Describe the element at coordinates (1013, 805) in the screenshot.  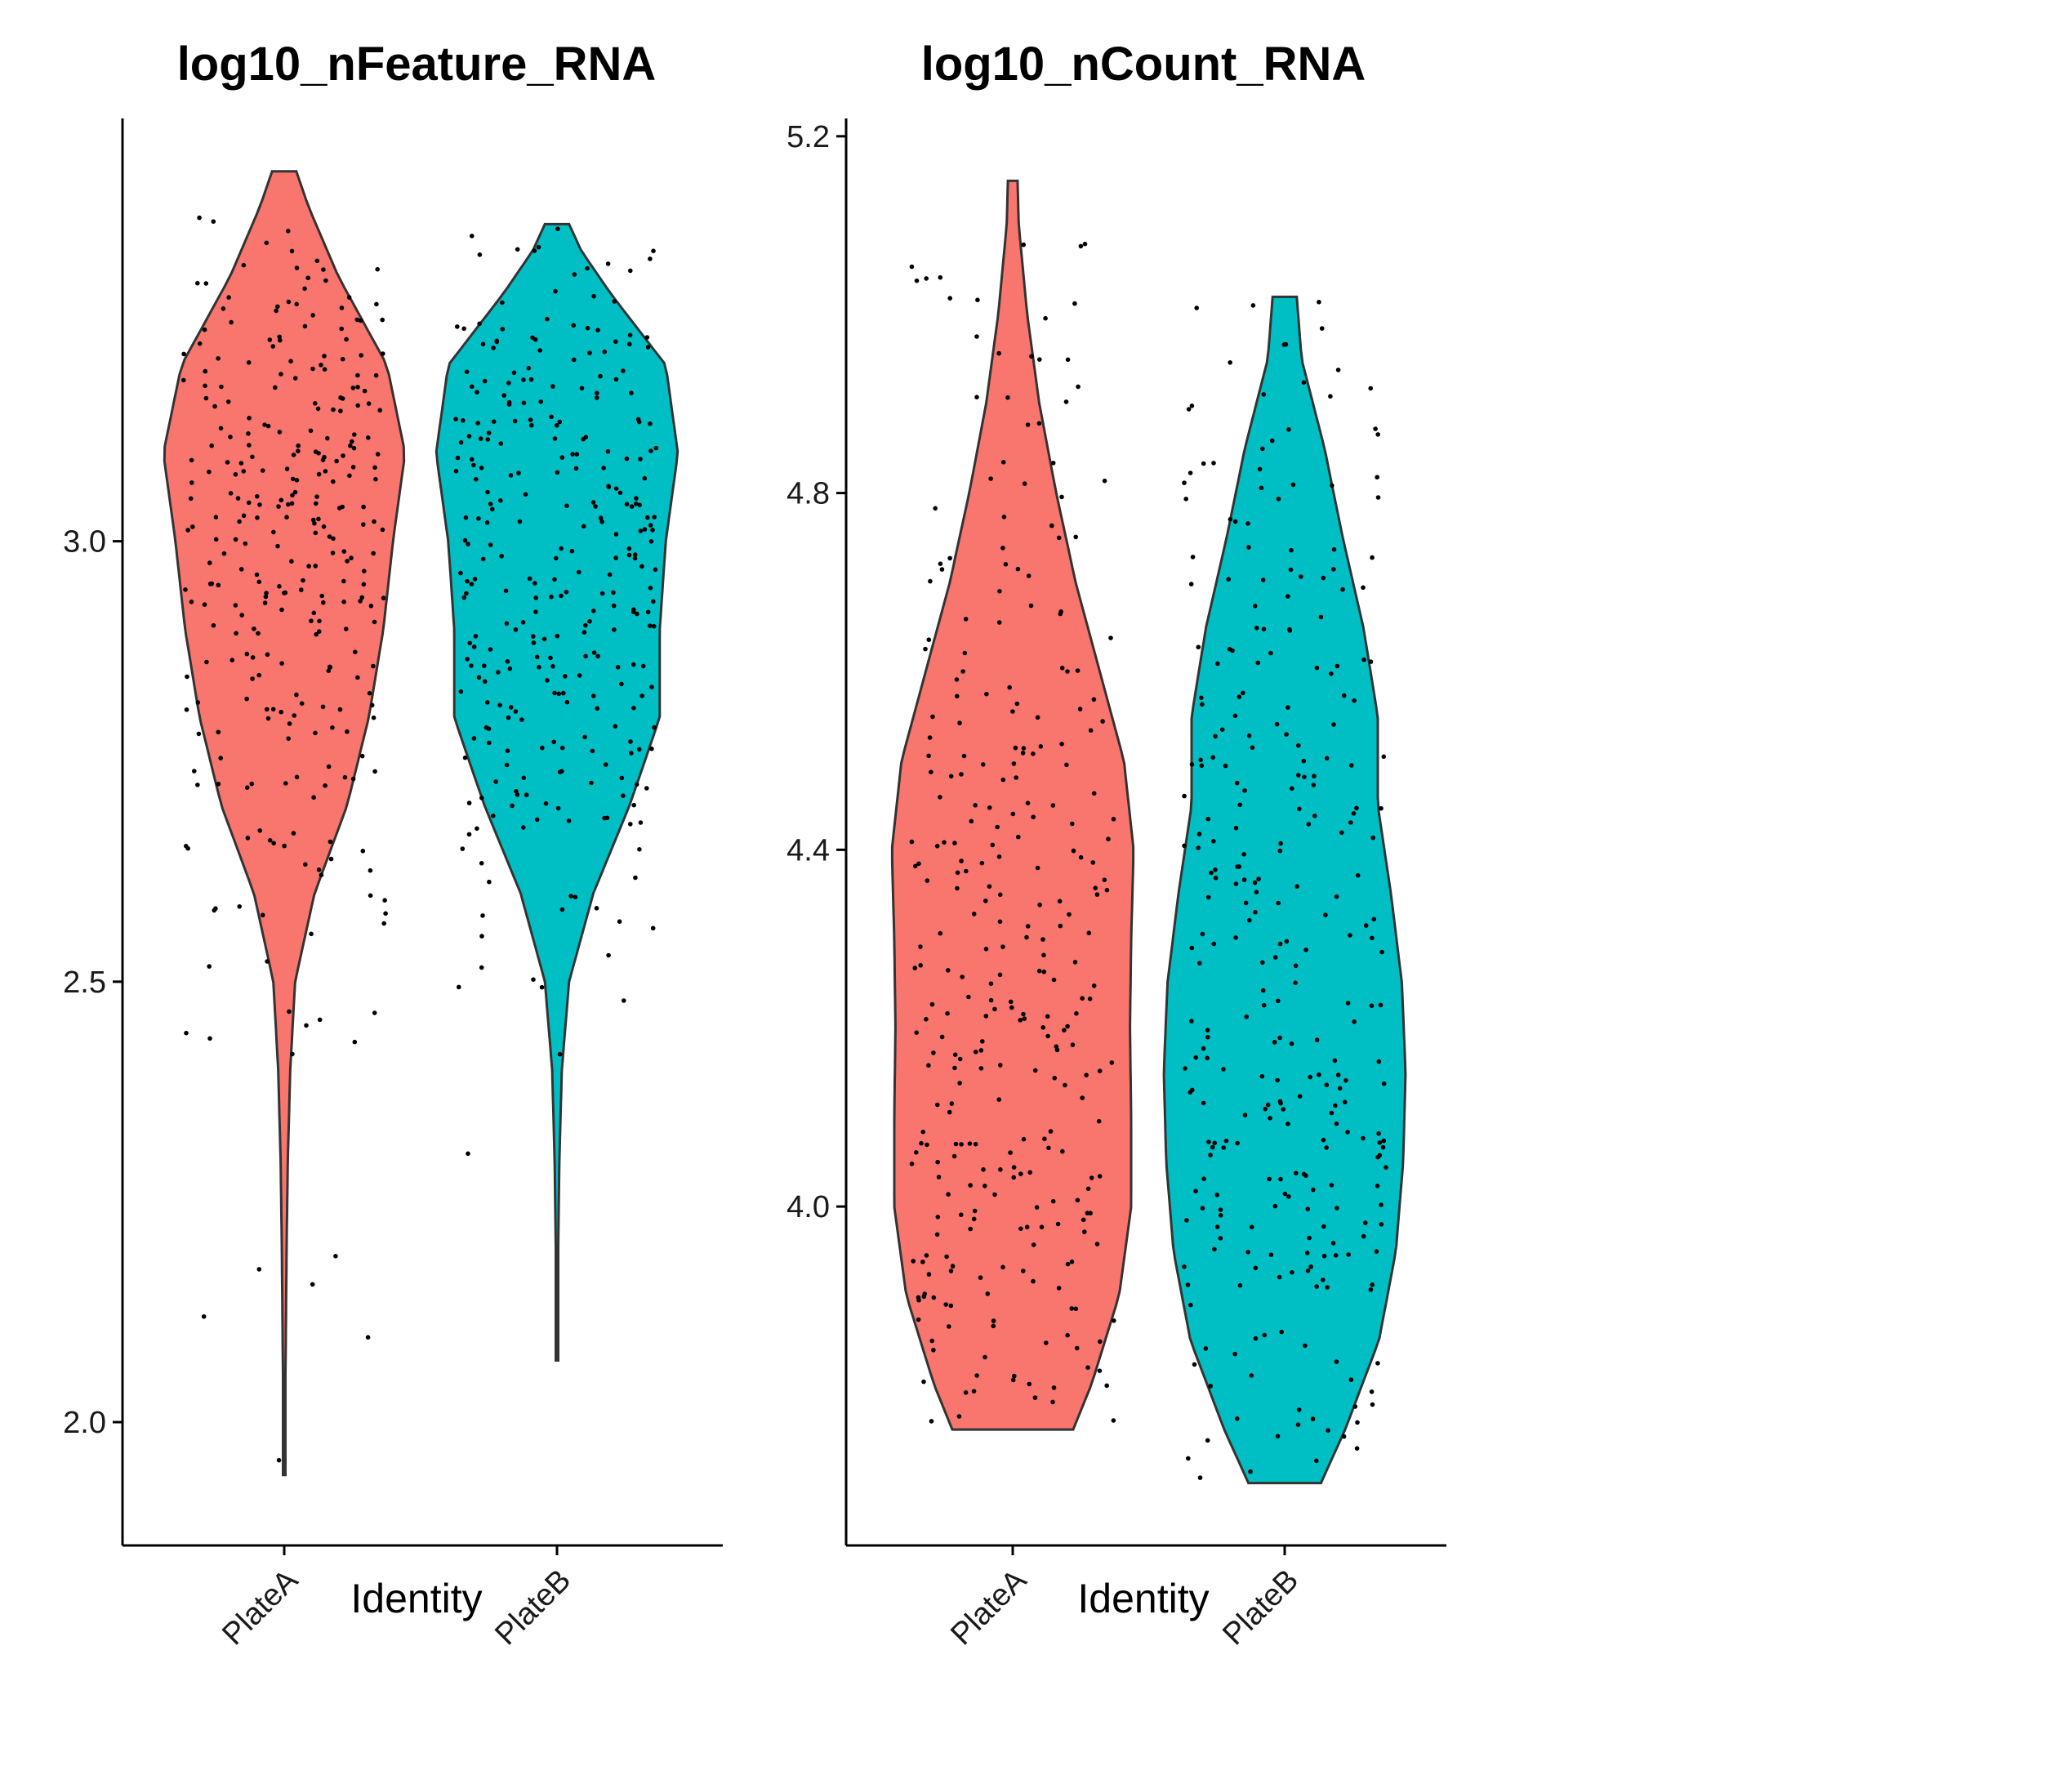
I see `violin-platea` at that location.